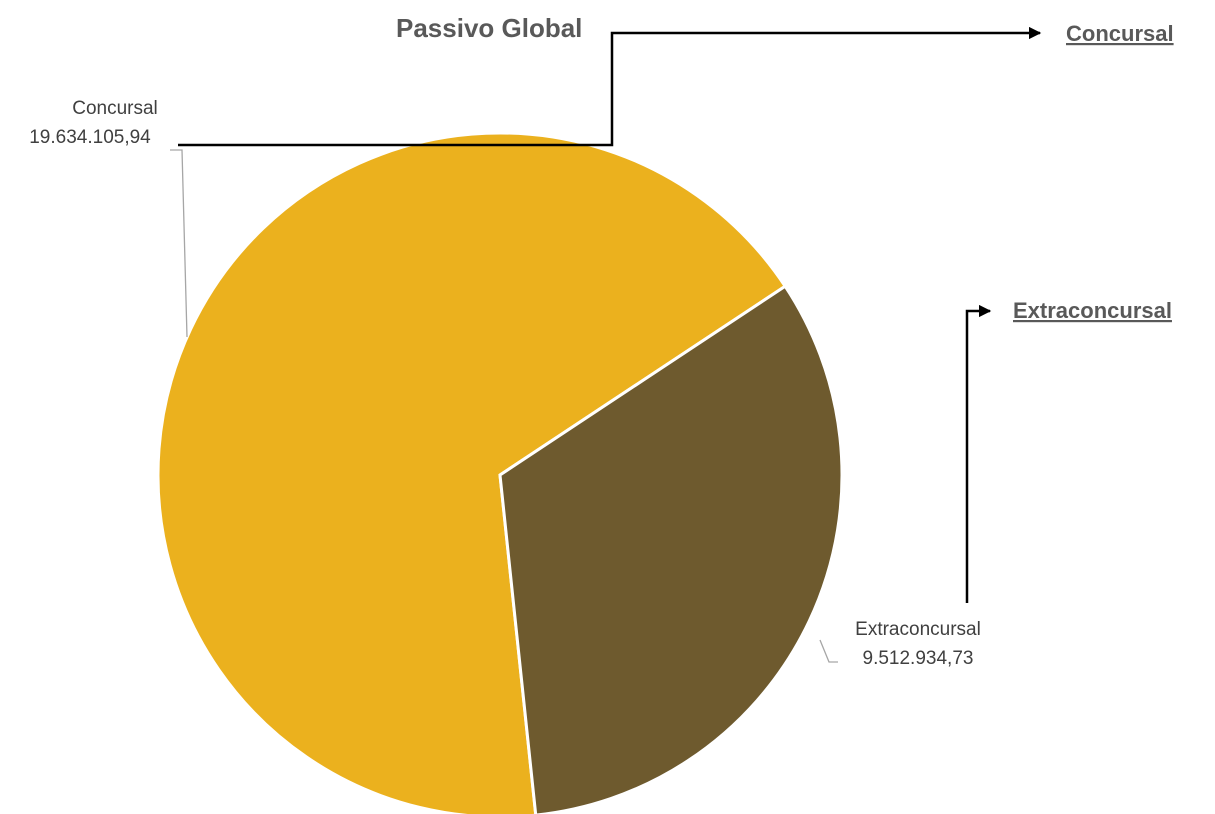  Describe the element at coordinates (489, 28) in the screenshot. I see `chart-title: Passivo Global` at that location.